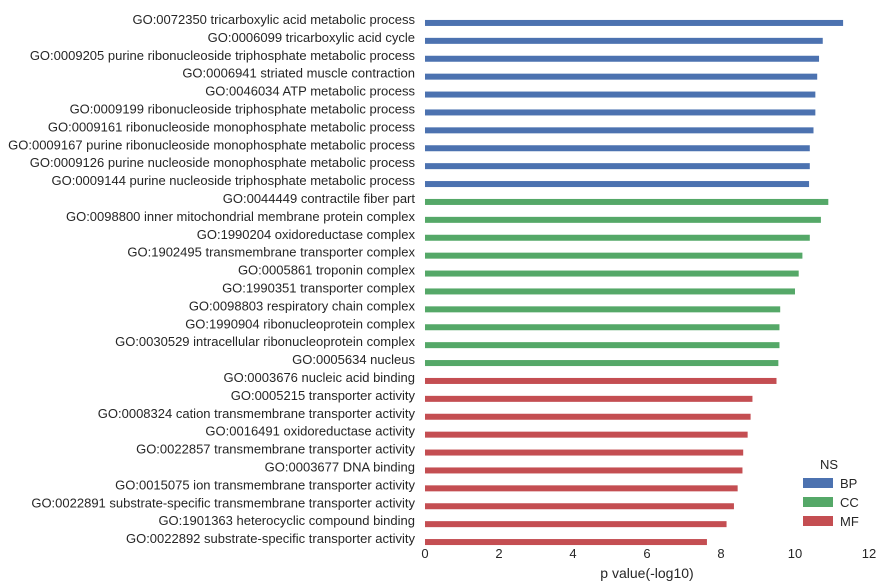 This screenshot has height=587, width=884. Describe the element at coordinates (286, 520) in the screenshot. I see `category-label: GO:1901363 heterocyclic compound binding` at that location.